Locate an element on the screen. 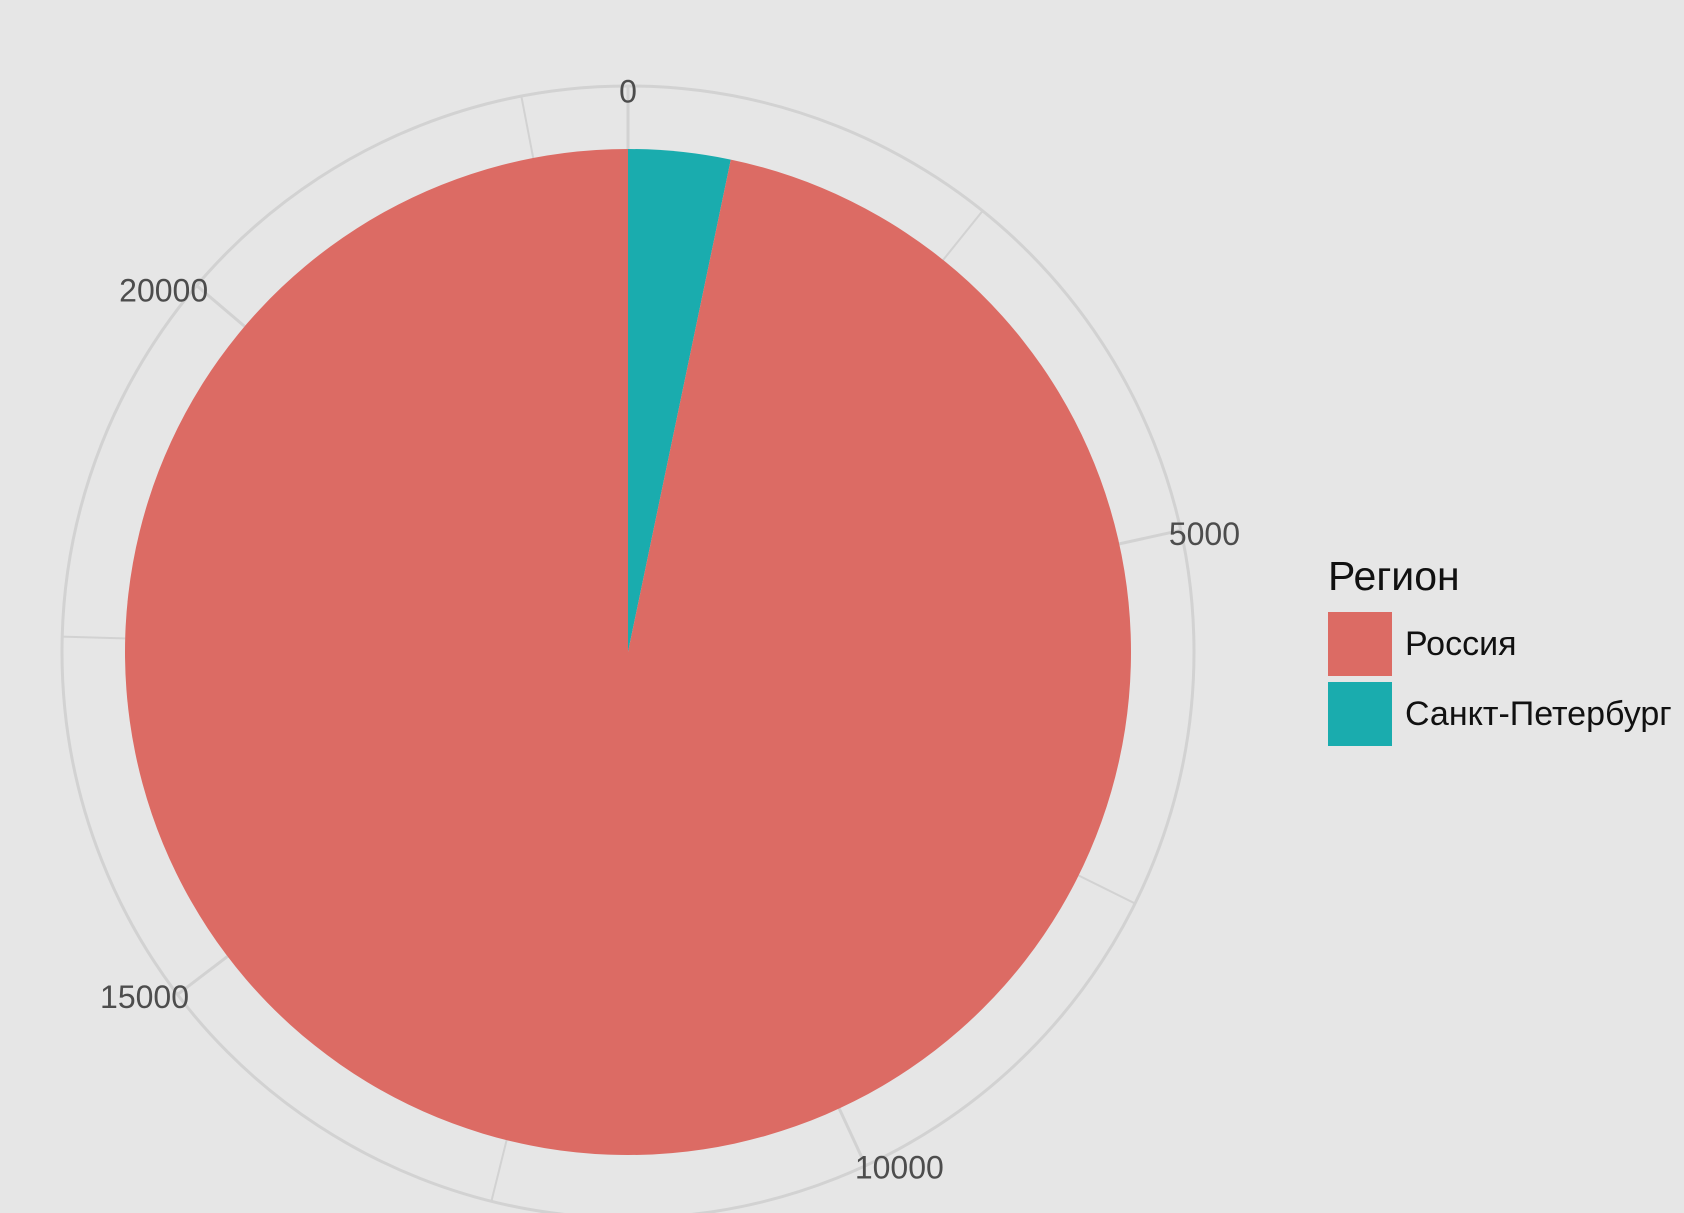 The image size is (1684, 1213). theta-tick-label: 15000 is located at coordinates (144, 997).